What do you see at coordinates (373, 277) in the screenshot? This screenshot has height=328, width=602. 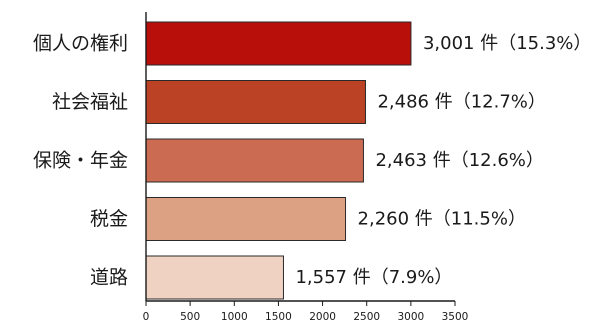 I see `value-label-5: 1,557 件（7.9%）` at bounding box center [373, 277].